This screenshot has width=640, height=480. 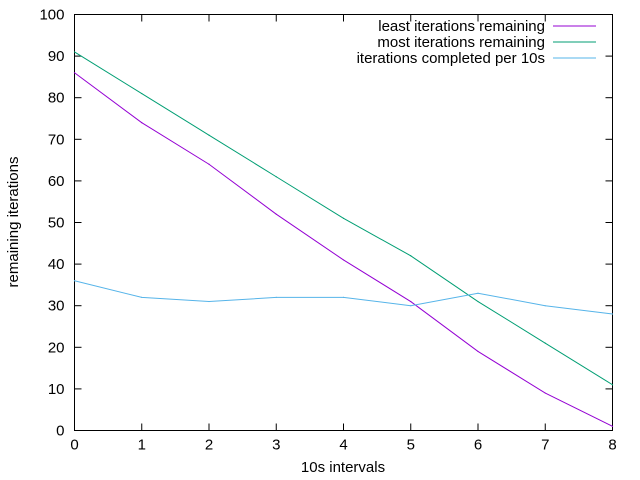 I want to click on x-axis-label: 10s intervals, so click(x=343, y=467).